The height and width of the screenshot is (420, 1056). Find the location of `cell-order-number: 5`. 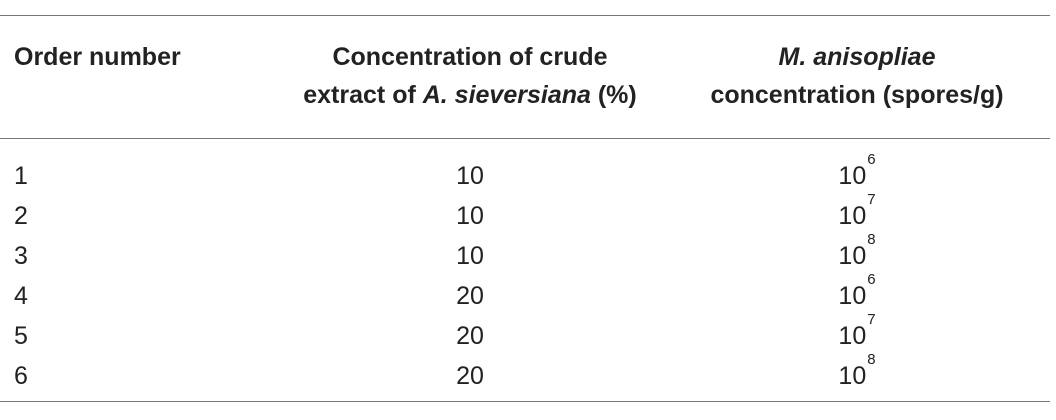

cell-order-number: 5 is located at coordinates (21, 336).